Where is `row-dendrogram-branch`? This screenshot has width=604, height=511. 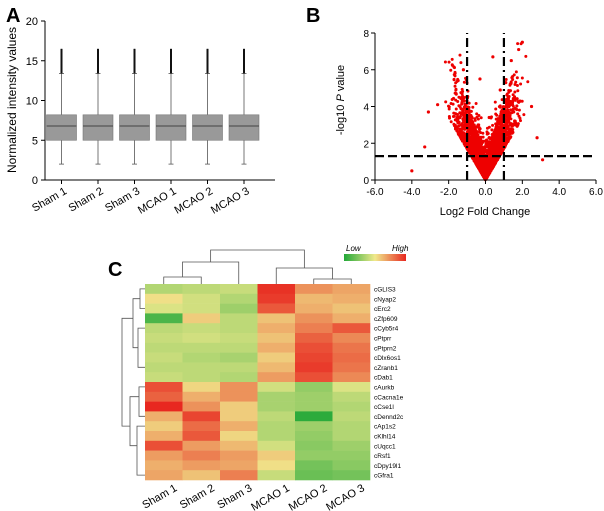
row-dendrogram-branch is located at coordinates (141, 401).